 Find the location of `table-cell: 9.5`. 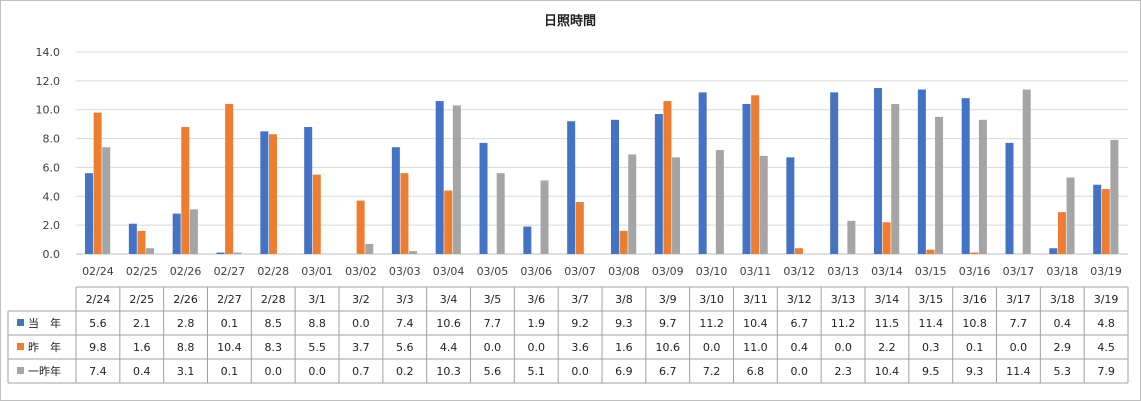

table-cell: 9.5 is located at coordinates (931, 371).